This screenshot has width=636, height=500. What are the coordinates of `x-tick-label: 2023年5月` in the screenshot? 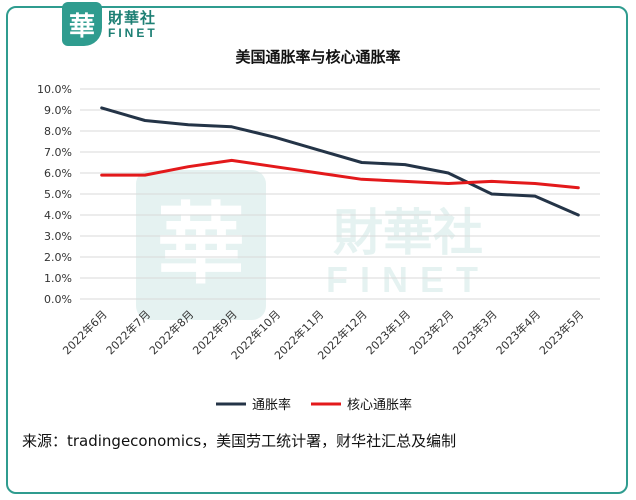 It's located at (561, 332).